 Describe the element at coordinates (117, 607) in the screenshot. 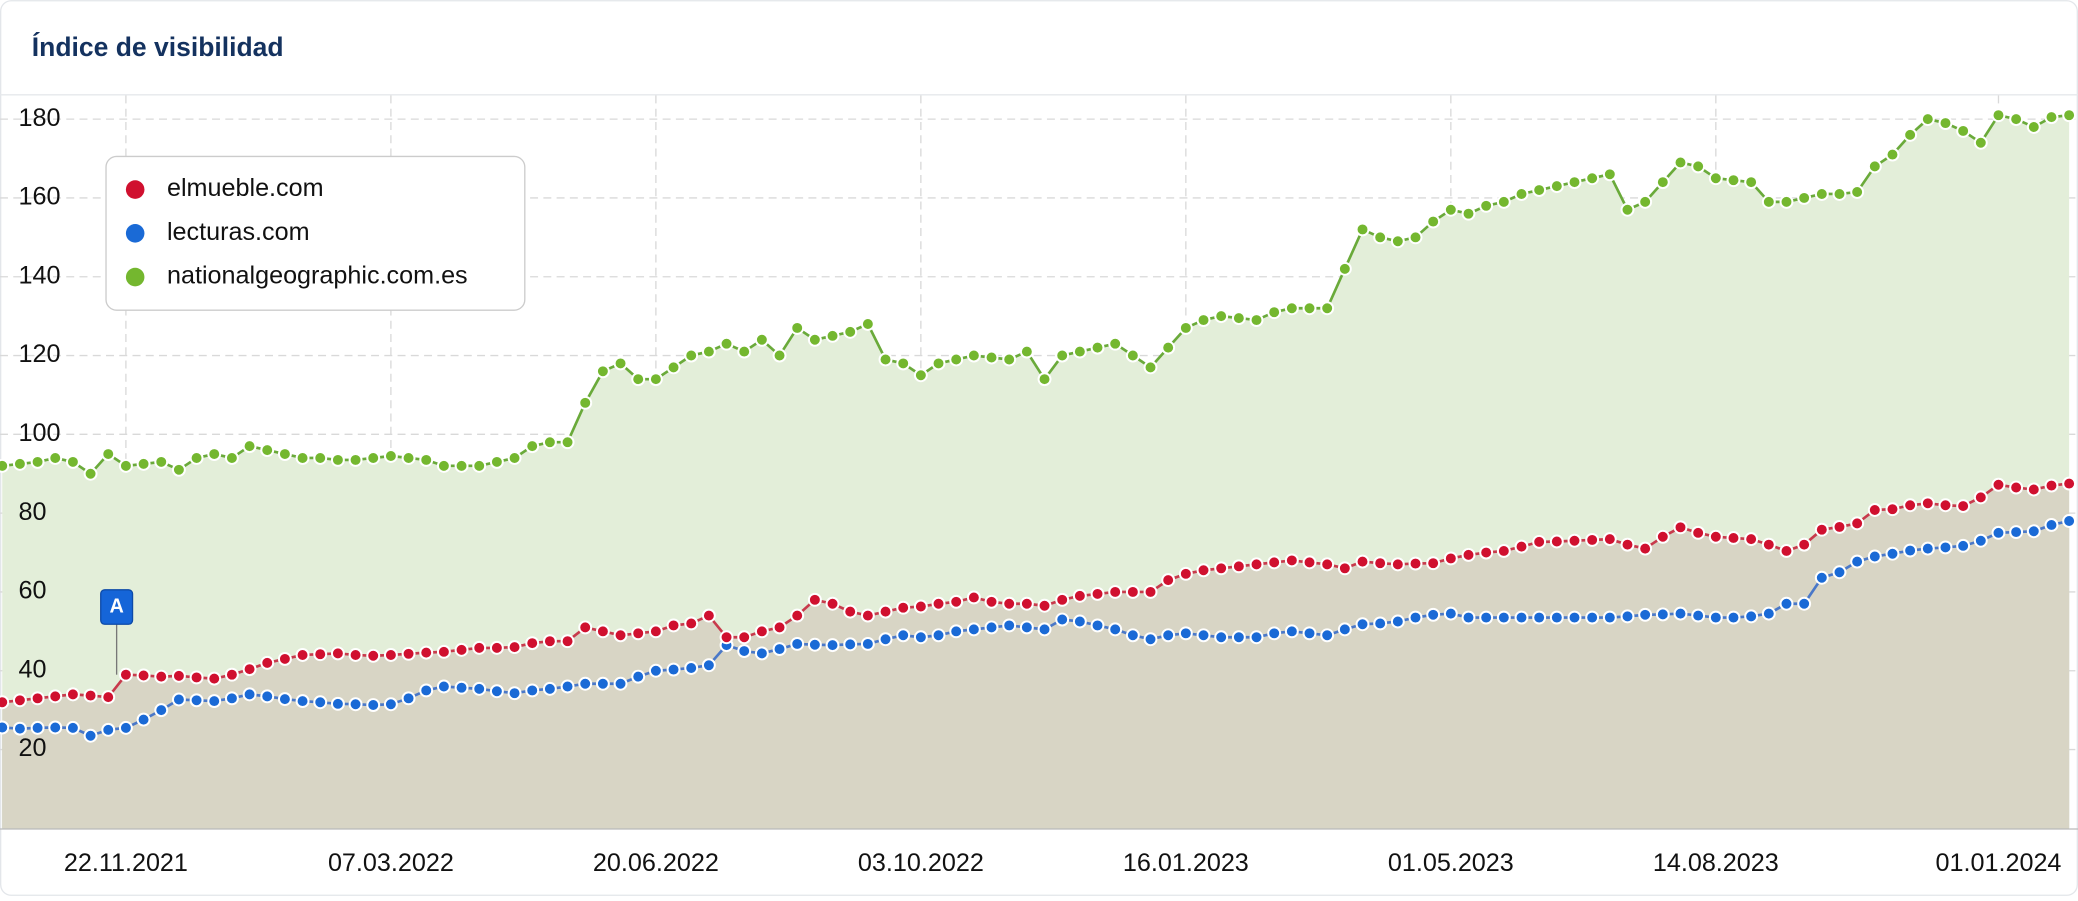

I see `annotation-flag` at that location.